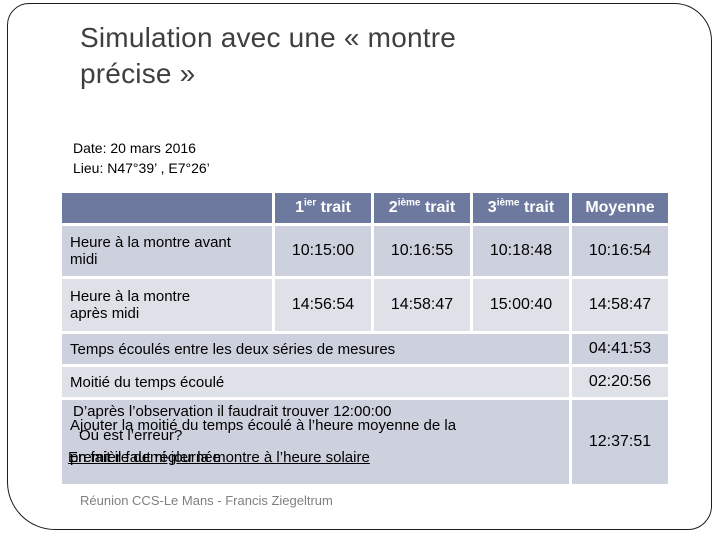  Describe the element at coordinates (335, 207) in the screenshot. I see `header-trait1-word: trait` at that location.